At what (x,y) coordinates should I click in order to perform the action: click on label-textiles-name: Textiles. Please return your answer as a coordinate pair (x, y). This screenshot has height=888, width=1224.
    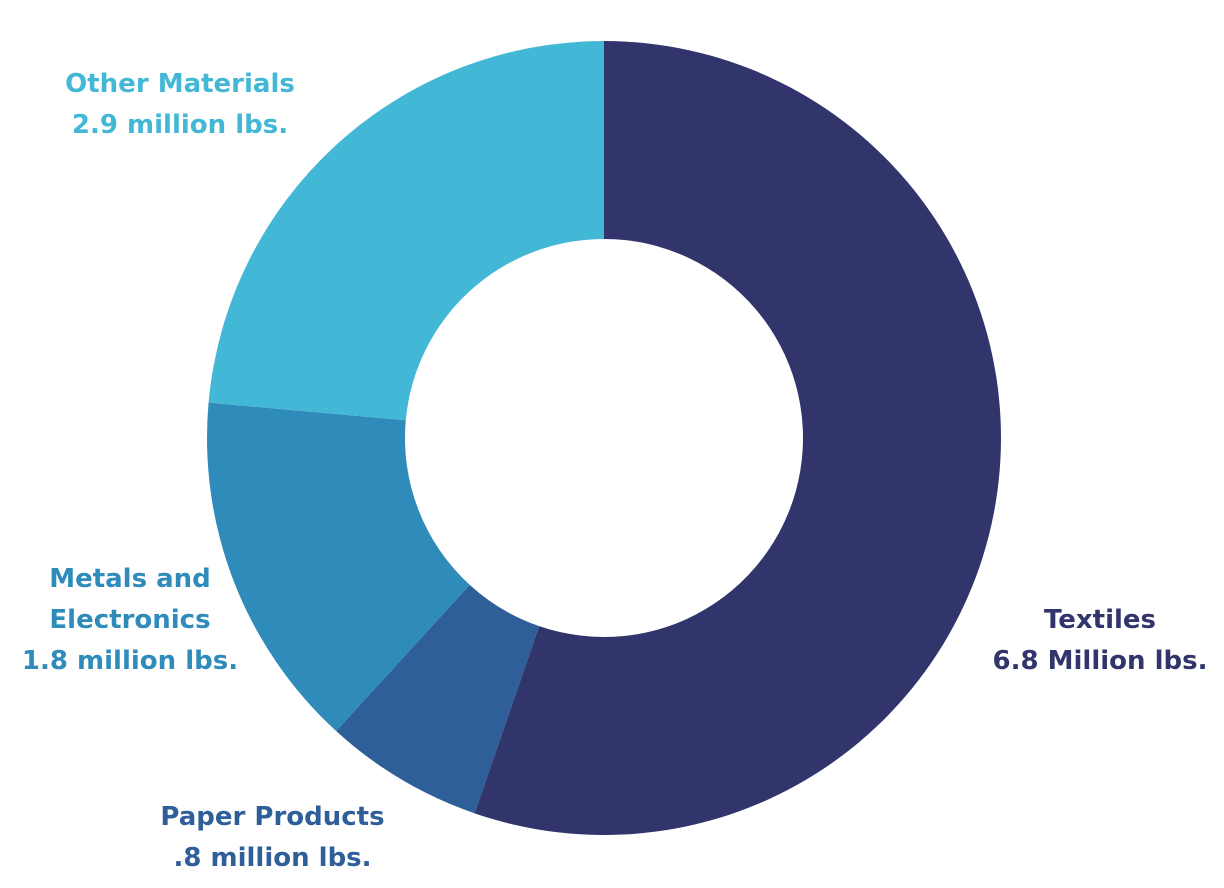
    Looking at the image, I should click on (1100, 620).